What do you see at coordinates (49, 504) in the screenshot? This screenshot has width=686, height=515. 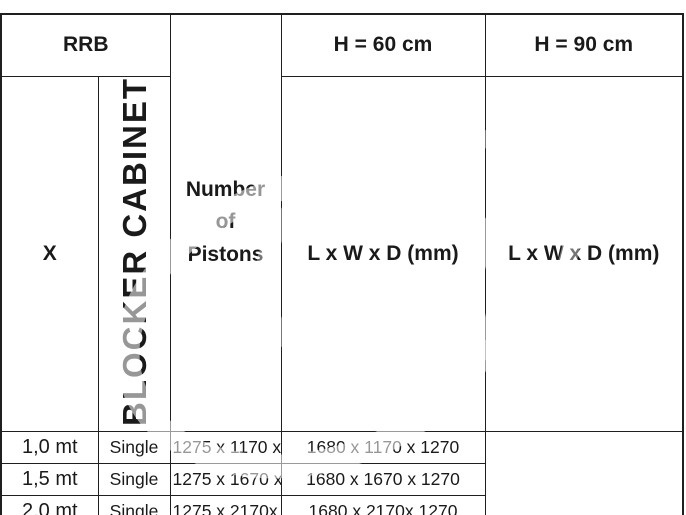 I see `x-value-cell: 2,0 mt` at bounding box center [49, 504].